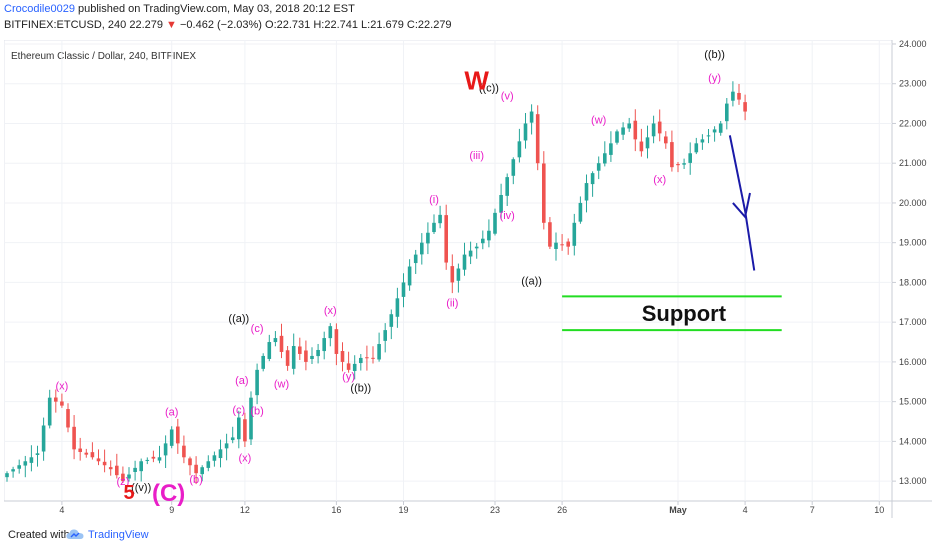 This screenshot has width=932, height=550. What do you see at coordinates (452, 303) in the screenshot?
I see `wave-label: (ii)` at bounding box center [452, 303].